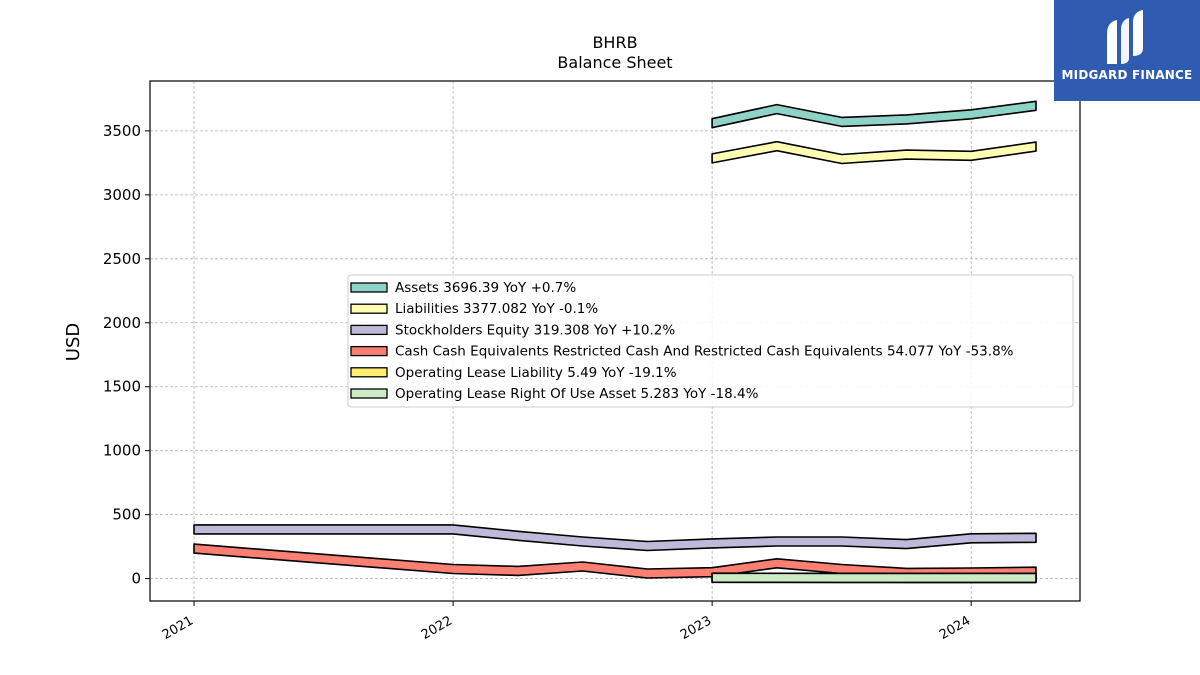 This screenshot has width=1200, height=675. What do you see at coordinates (122, 387) in the screenshot?
I see `y-tick-label: 1500` at bounding box center [122, 387].